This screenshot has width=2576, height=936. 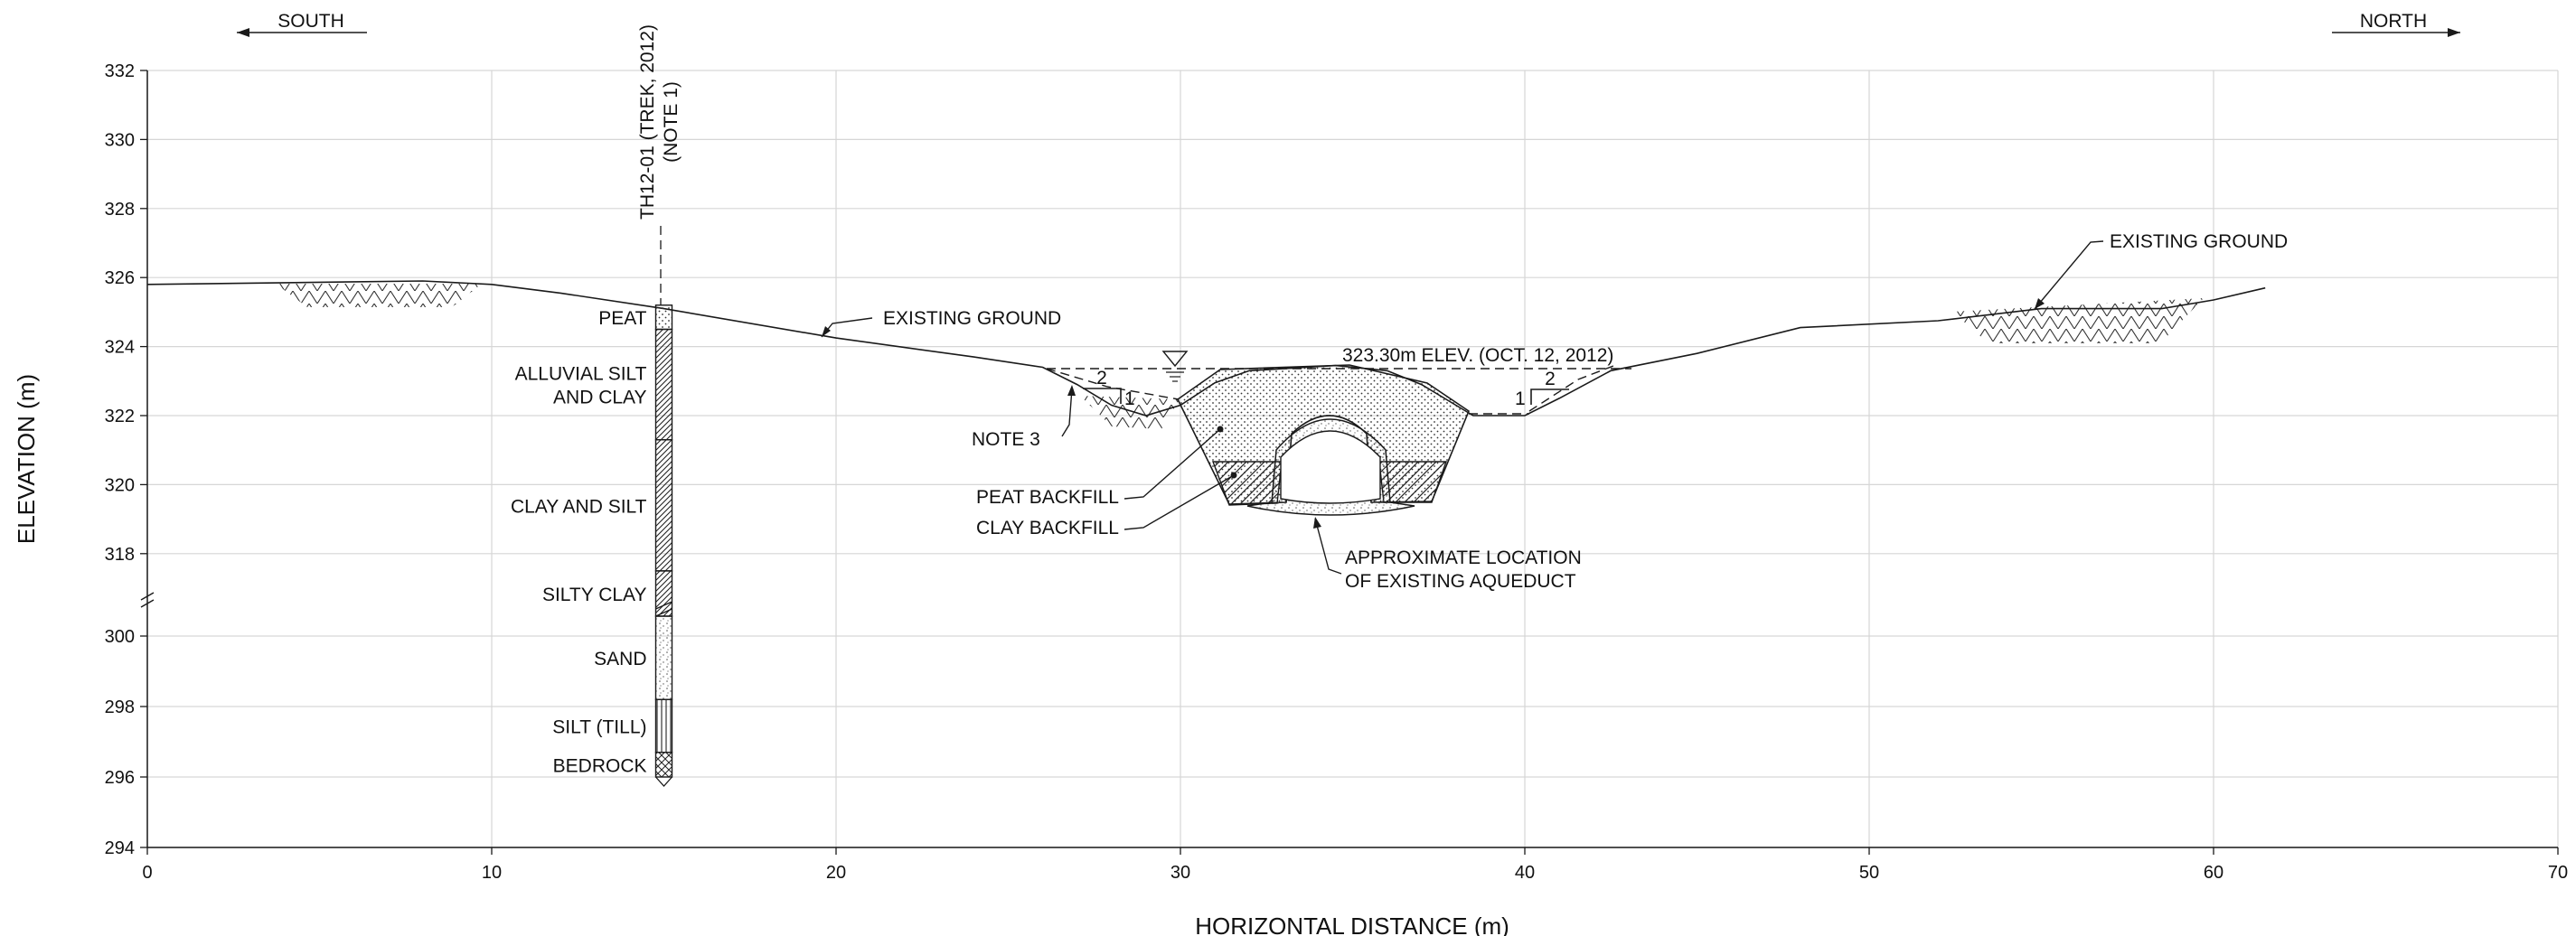 I want to click on borehole-layer-label: BEDROCK, so click(x=600, y=765).